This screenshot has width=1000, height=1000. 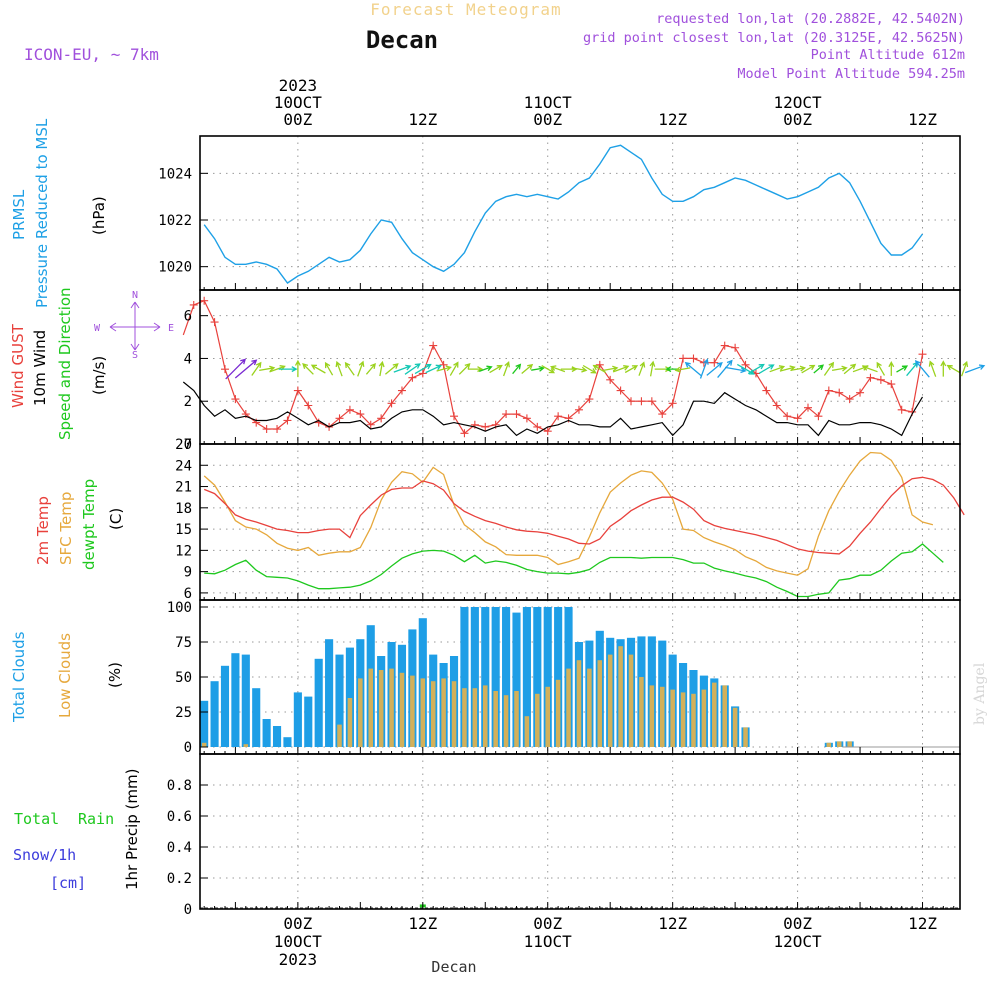 What do you see at coordinates (171, 328) in the screenshot?
I see `compass-e: E` at bounding box center [171, 328].